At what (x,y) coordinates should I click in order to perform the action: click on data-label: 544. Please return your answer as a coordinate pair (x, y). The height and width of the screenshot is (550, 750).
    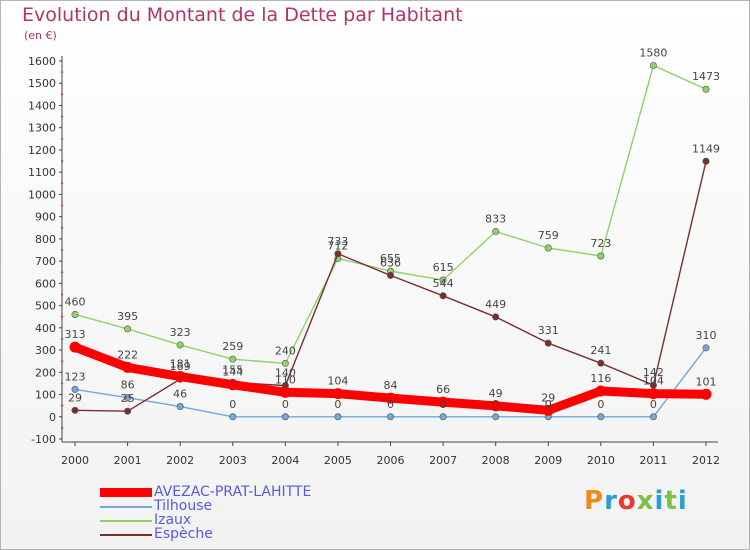
    Looking at the image, I should click on (443, 283).